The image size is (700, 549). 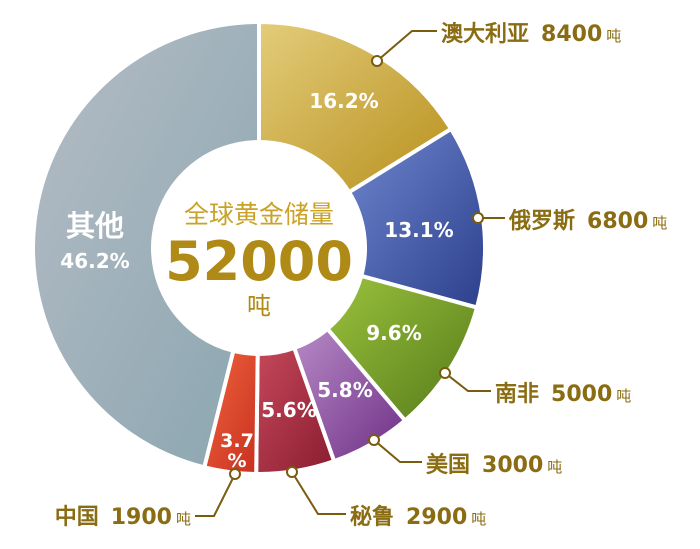 What do you see at coordinates (563, 394) in the screenshot?
I see `callout-south-africa: 南非 5000 吨` at bounding box center [563, 394].